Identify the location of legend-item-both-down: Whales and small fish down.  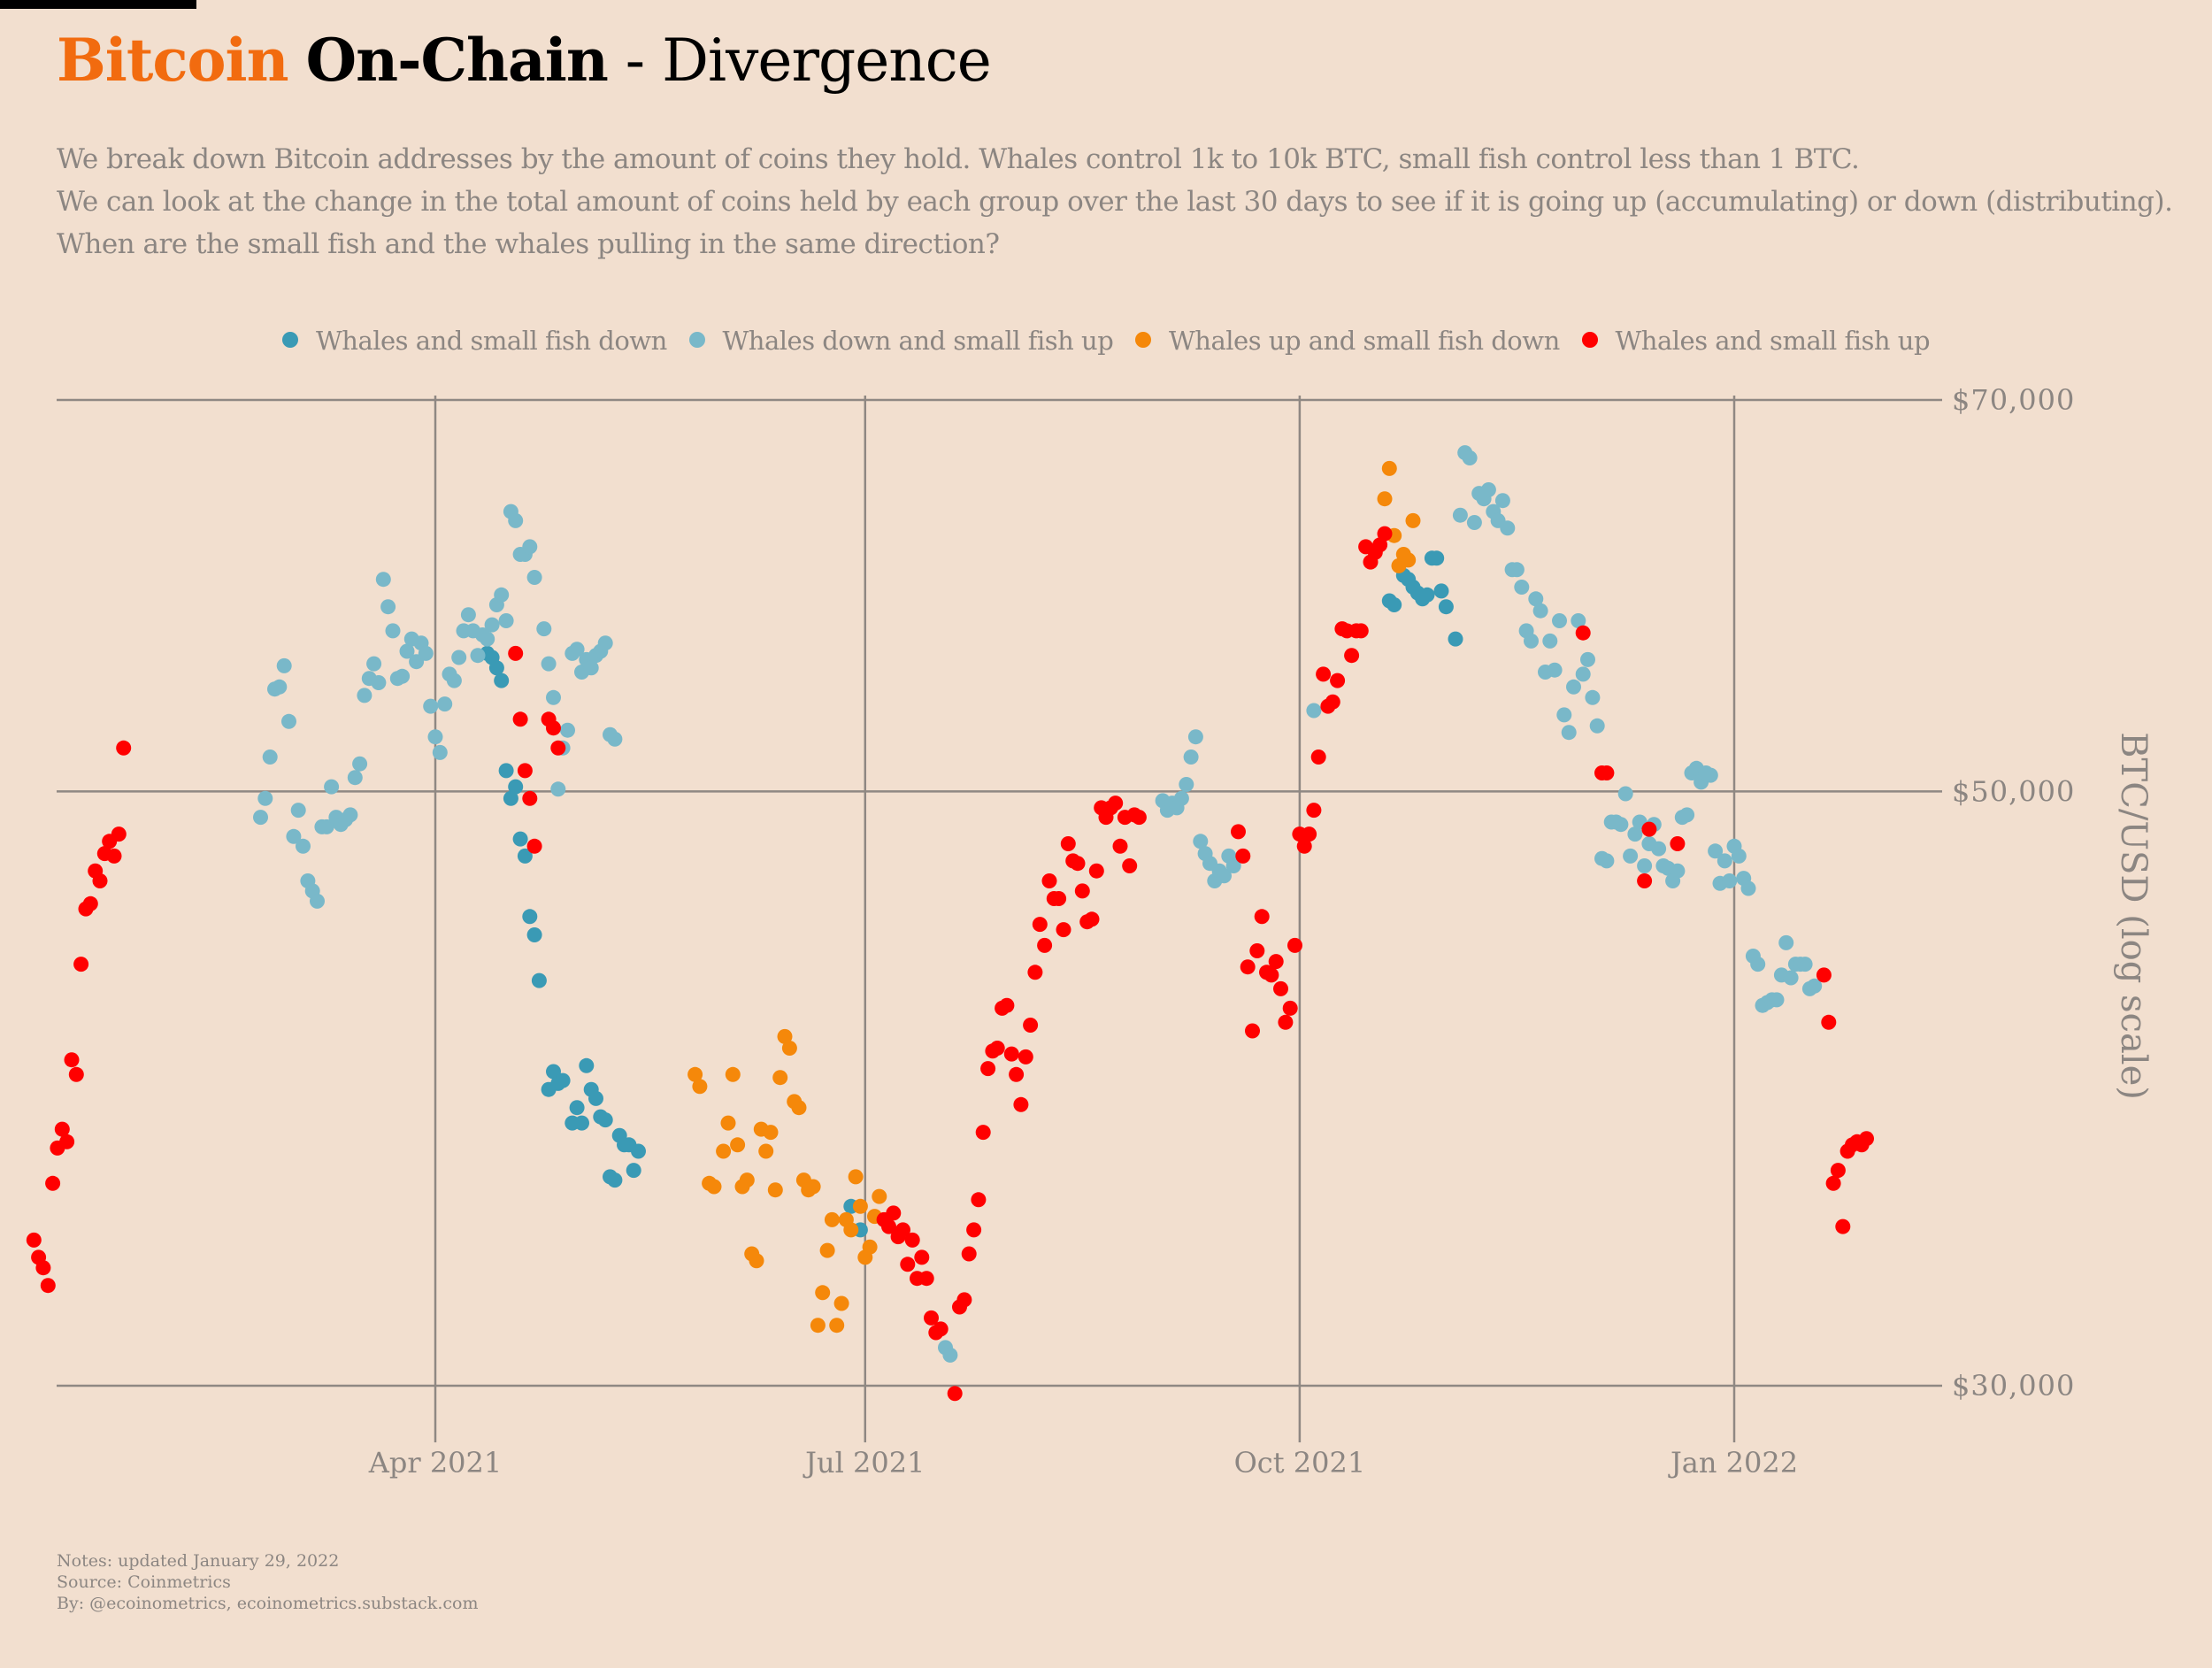
(474, 341).